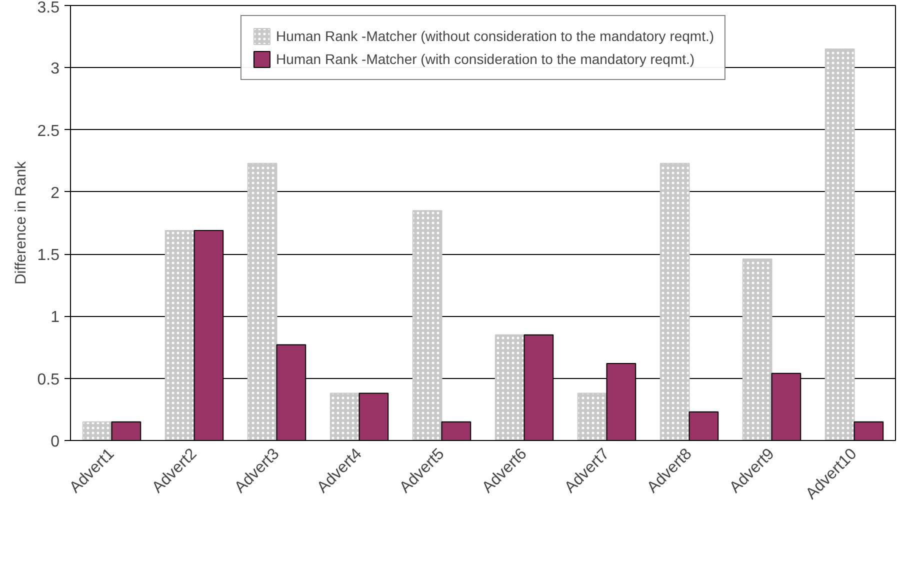  What do you see at coordinates (55, 317) in the screenshot?
I see `y-tick-label: 1` at bounding box center [55, 317].